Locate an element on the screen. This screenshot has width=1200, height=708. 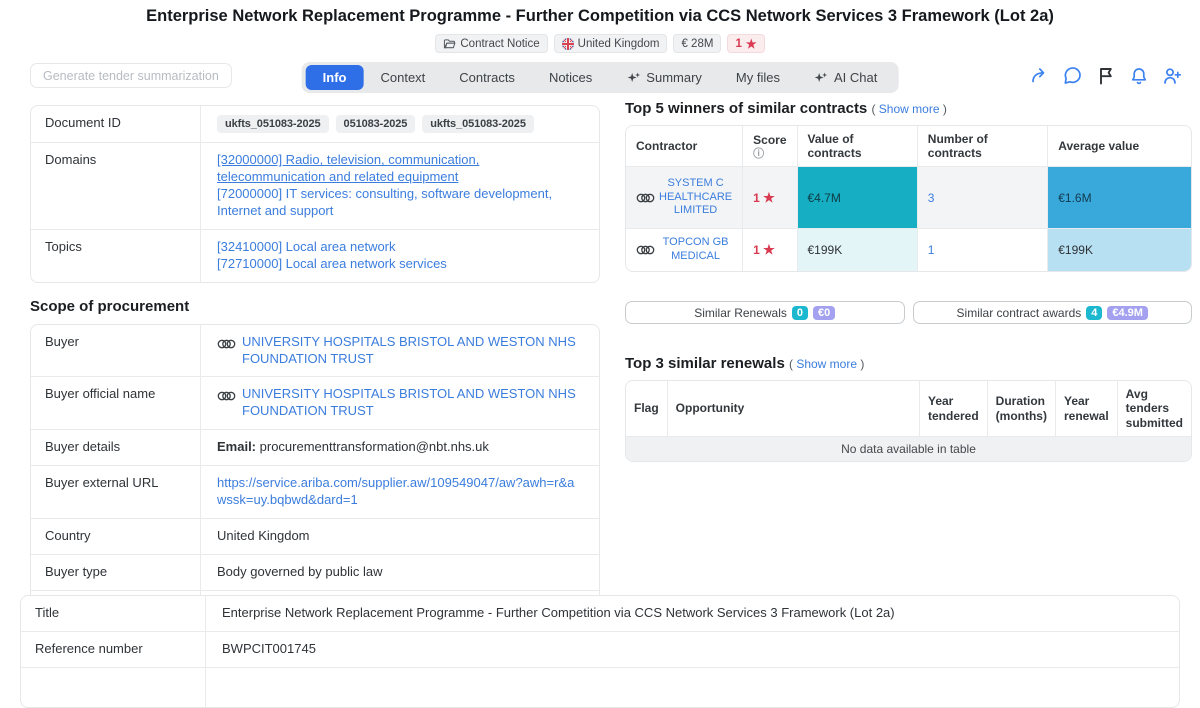
renewals-heading: Top 3 similar renewals Show more is located at coordinates (908, 363).